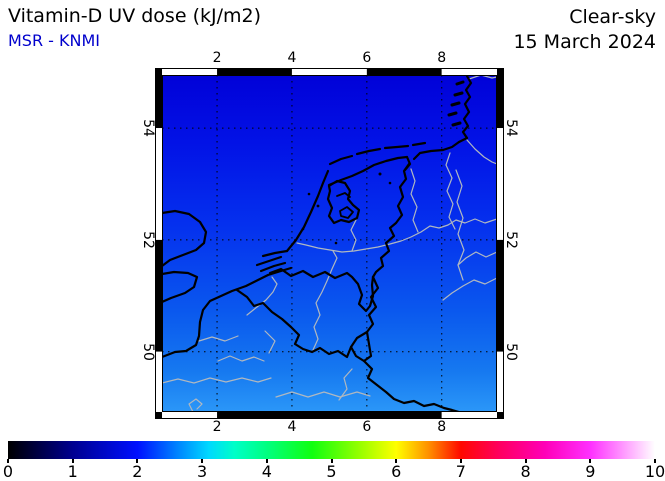 The width and height of the screenshot is (665, 481). What do you see at coordinates (137, 471) in the screenshot?
I see `colorbar-label: 2` at bounding box center [137, 471].